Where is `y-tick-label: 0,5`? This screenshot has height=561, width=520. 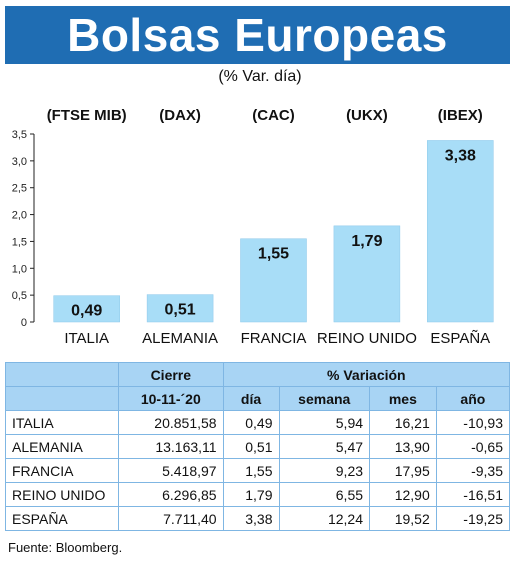
y-tick-label: 0,5 is located at coordinates (19, 296).